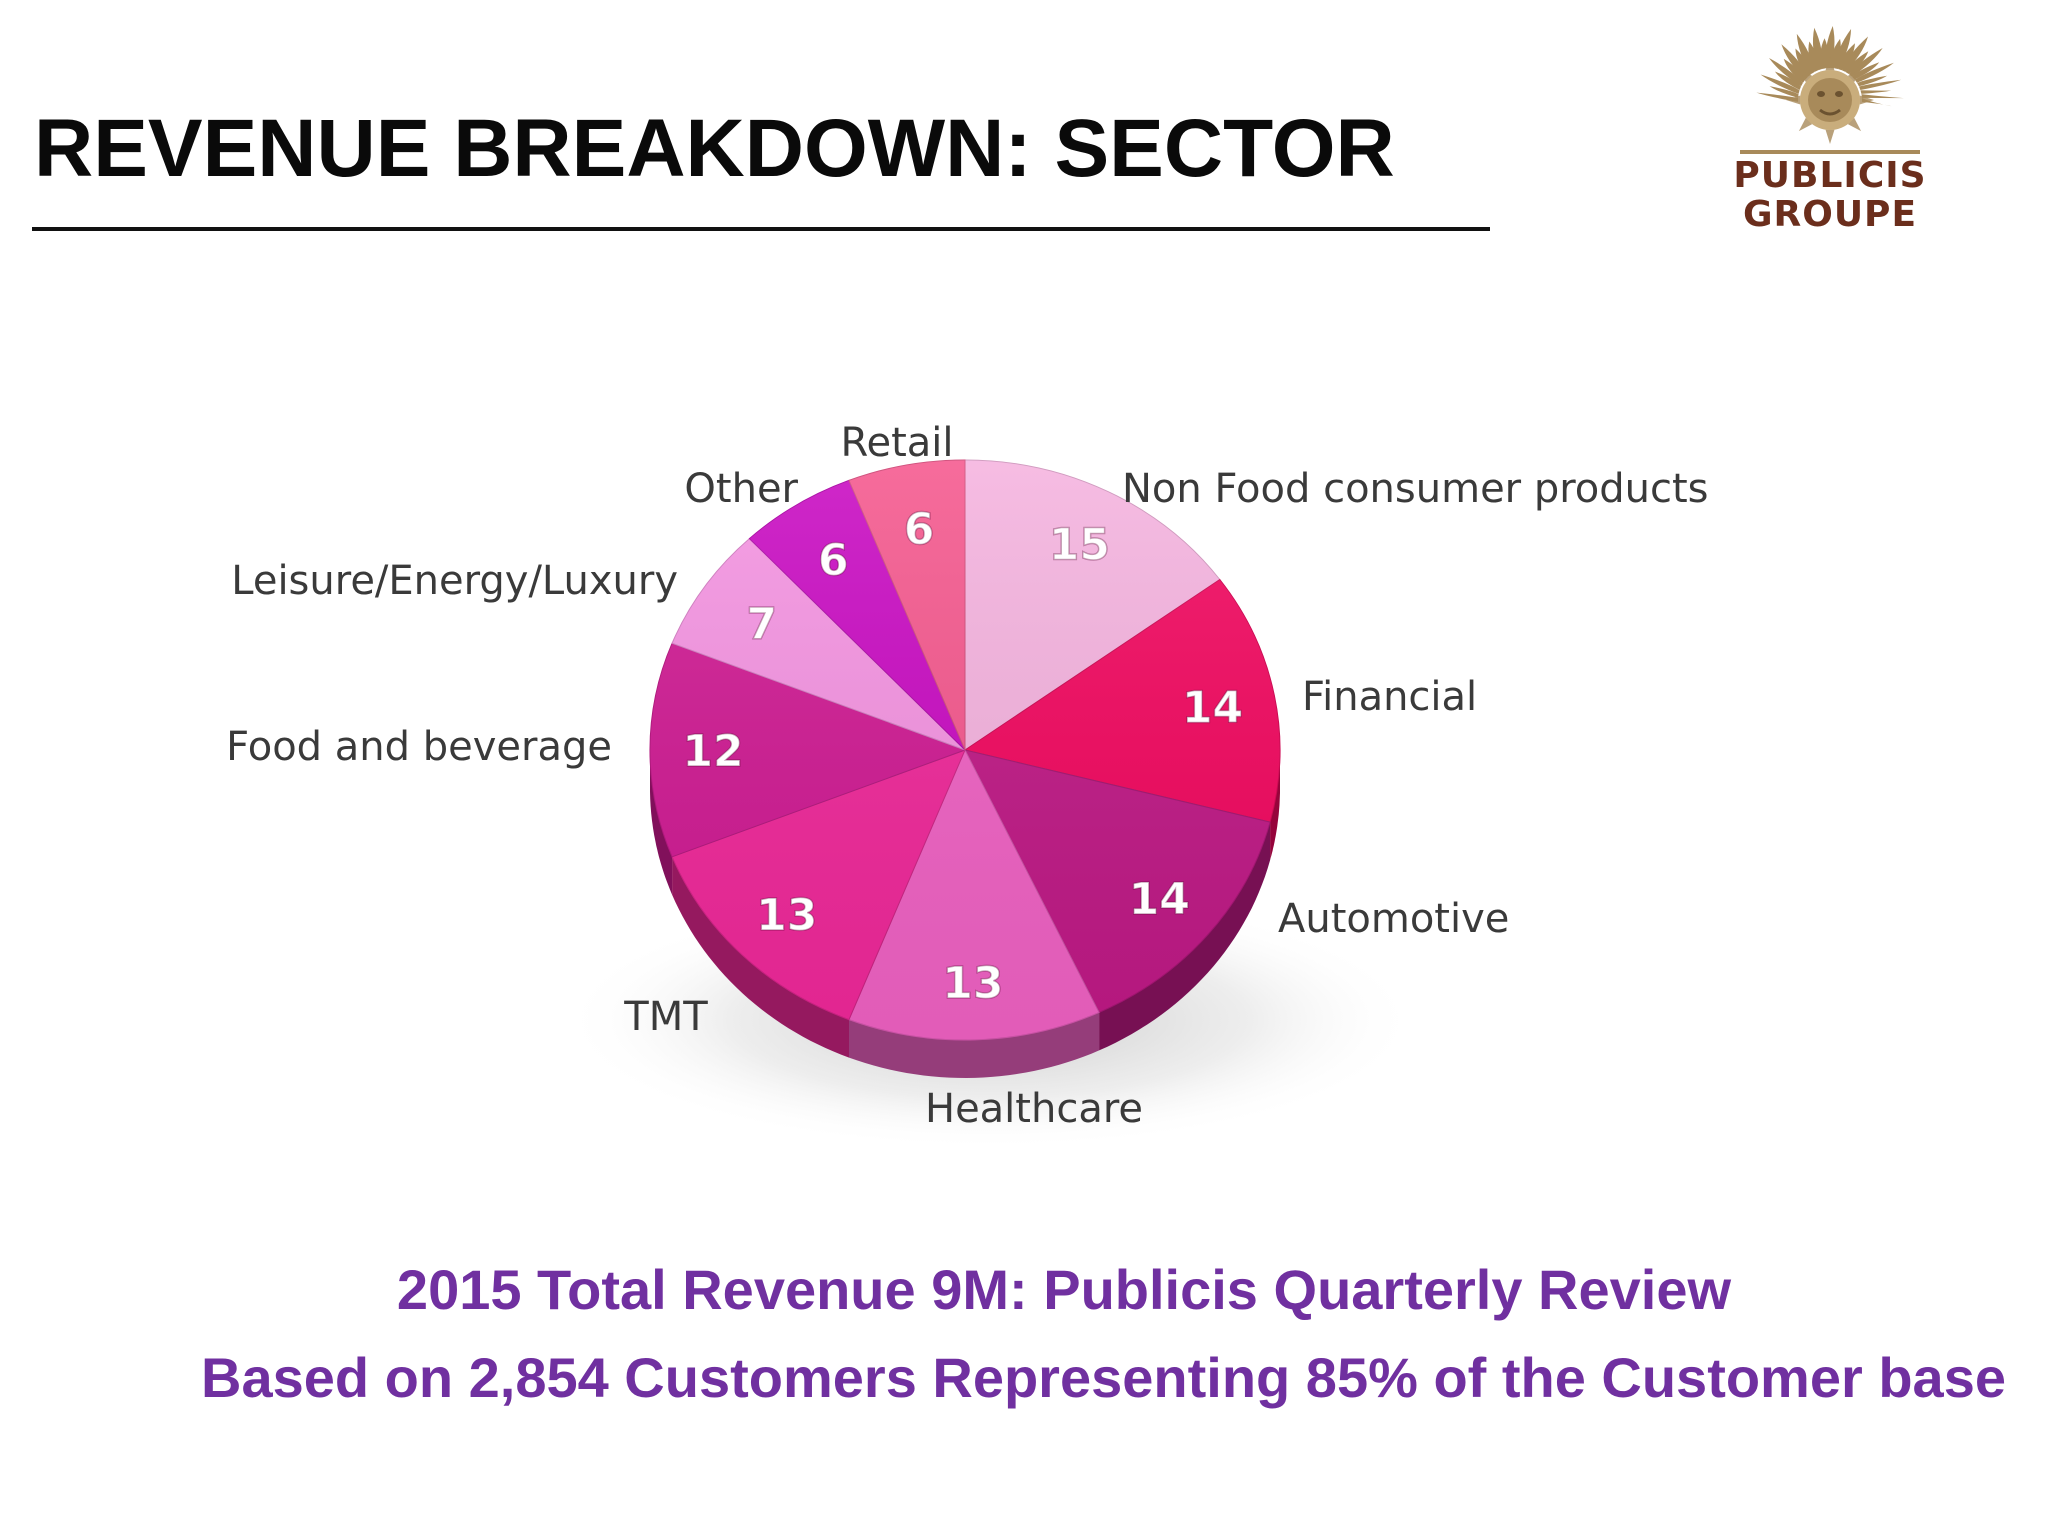  What do you see at coordinates (965, 750) in the screenshot?
I see `pie-gloss` at bounding box center [965, 750].